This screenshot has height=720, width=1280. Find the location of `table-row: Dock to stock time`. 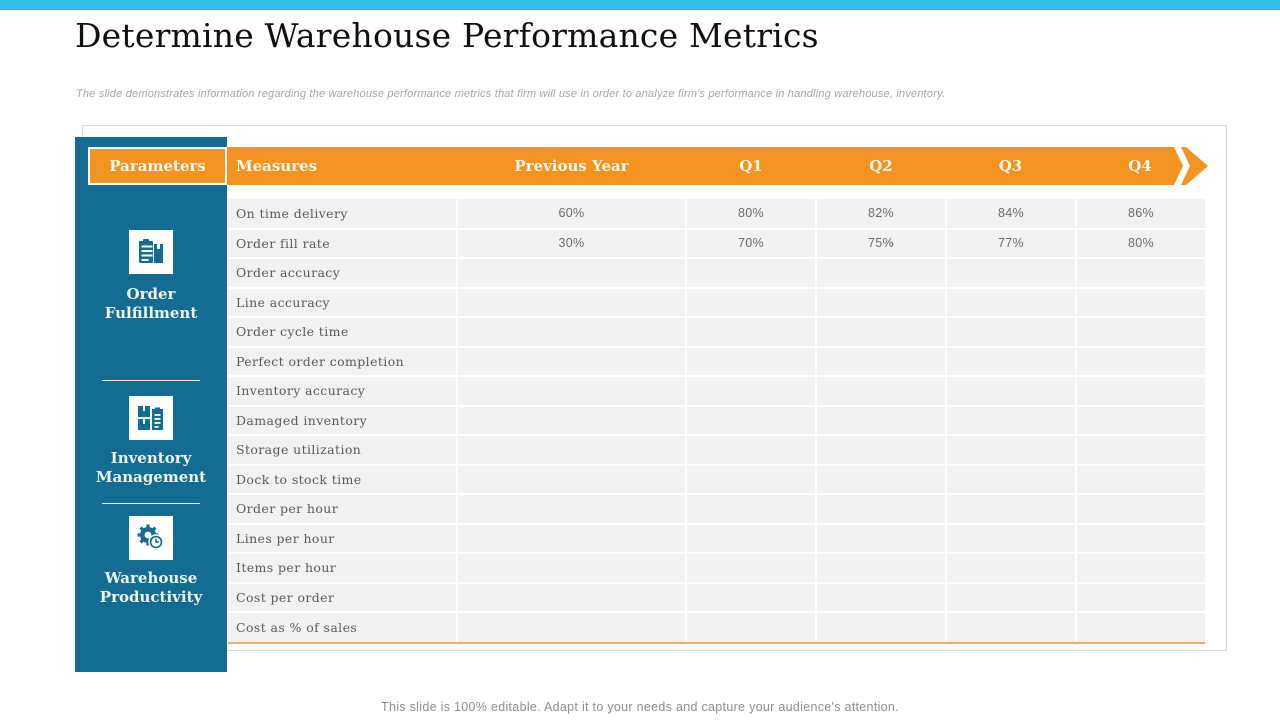

table-row: Dock to stock time is located at coordinates (716, 479).